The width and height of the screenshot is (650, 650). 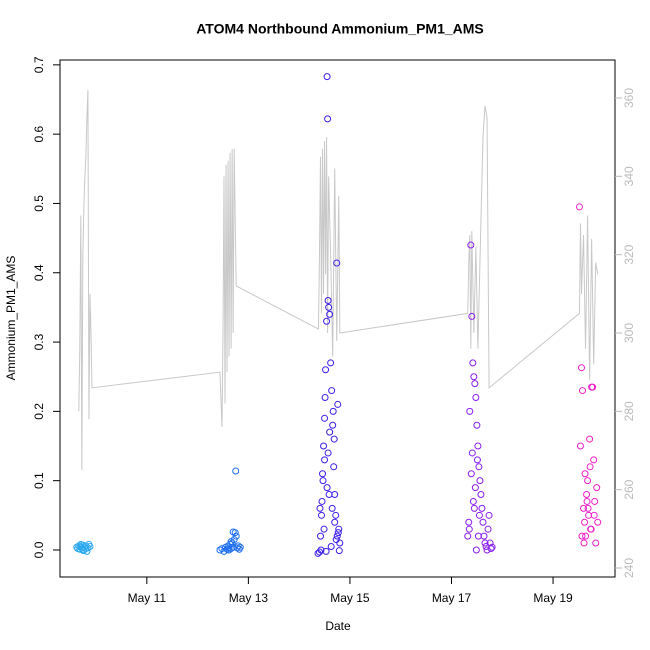 What do you see at coordinates (39, 203) in the screenshot?
I see `y-tick-label: 0.5` at bounding box center [39, 203].